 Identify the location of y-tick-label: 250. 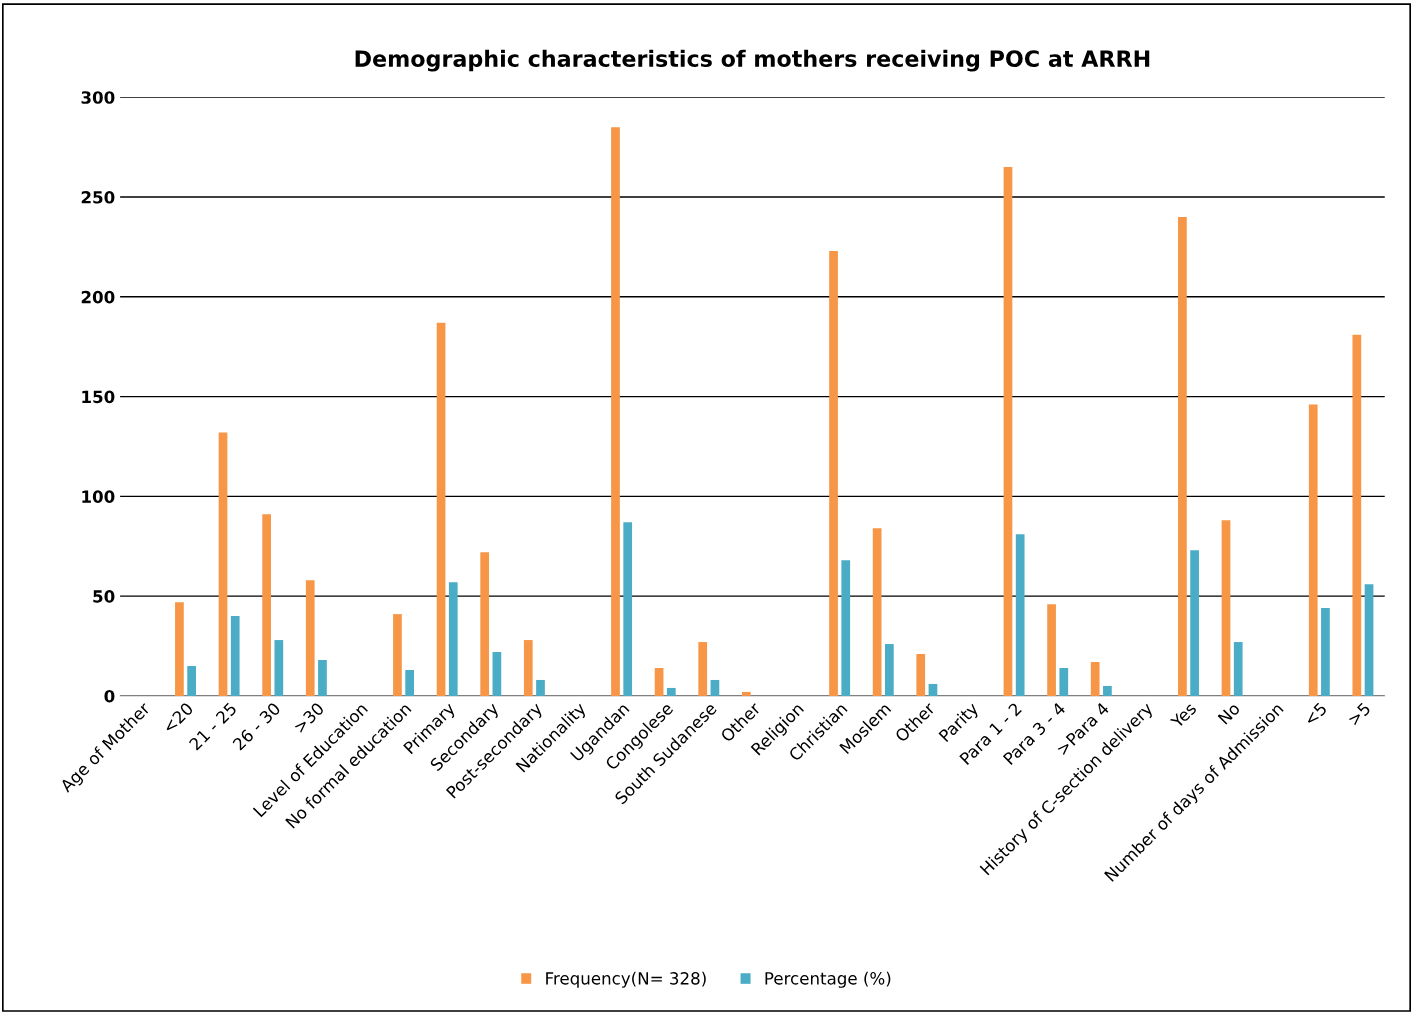
(98, 197).